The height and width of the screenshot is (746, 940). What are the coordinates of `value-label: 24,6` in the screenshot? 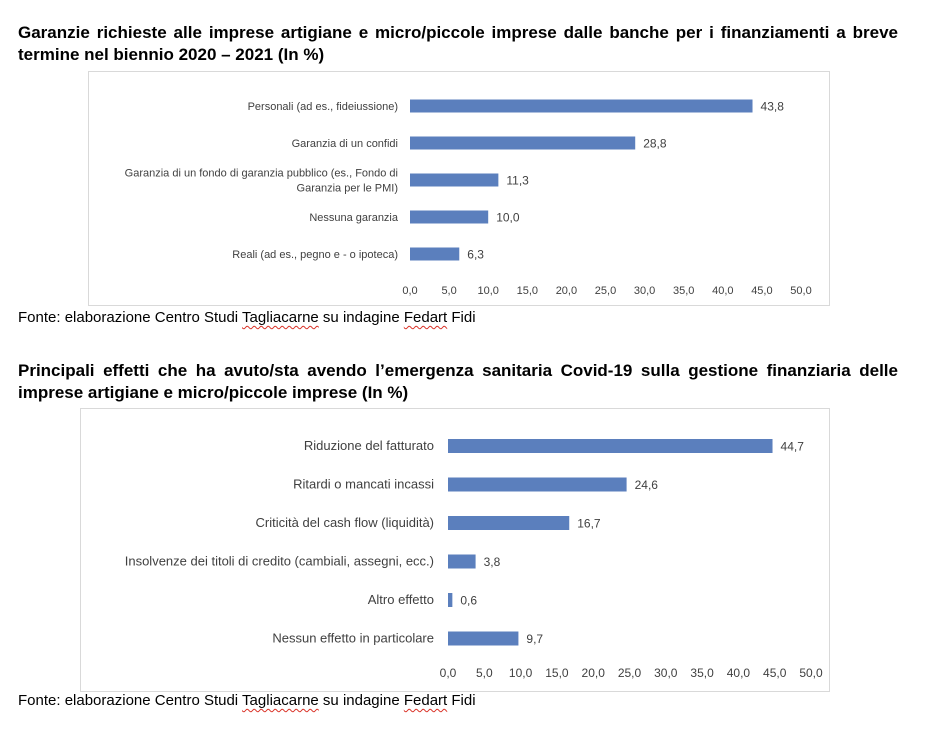 It's located at (647, 485).